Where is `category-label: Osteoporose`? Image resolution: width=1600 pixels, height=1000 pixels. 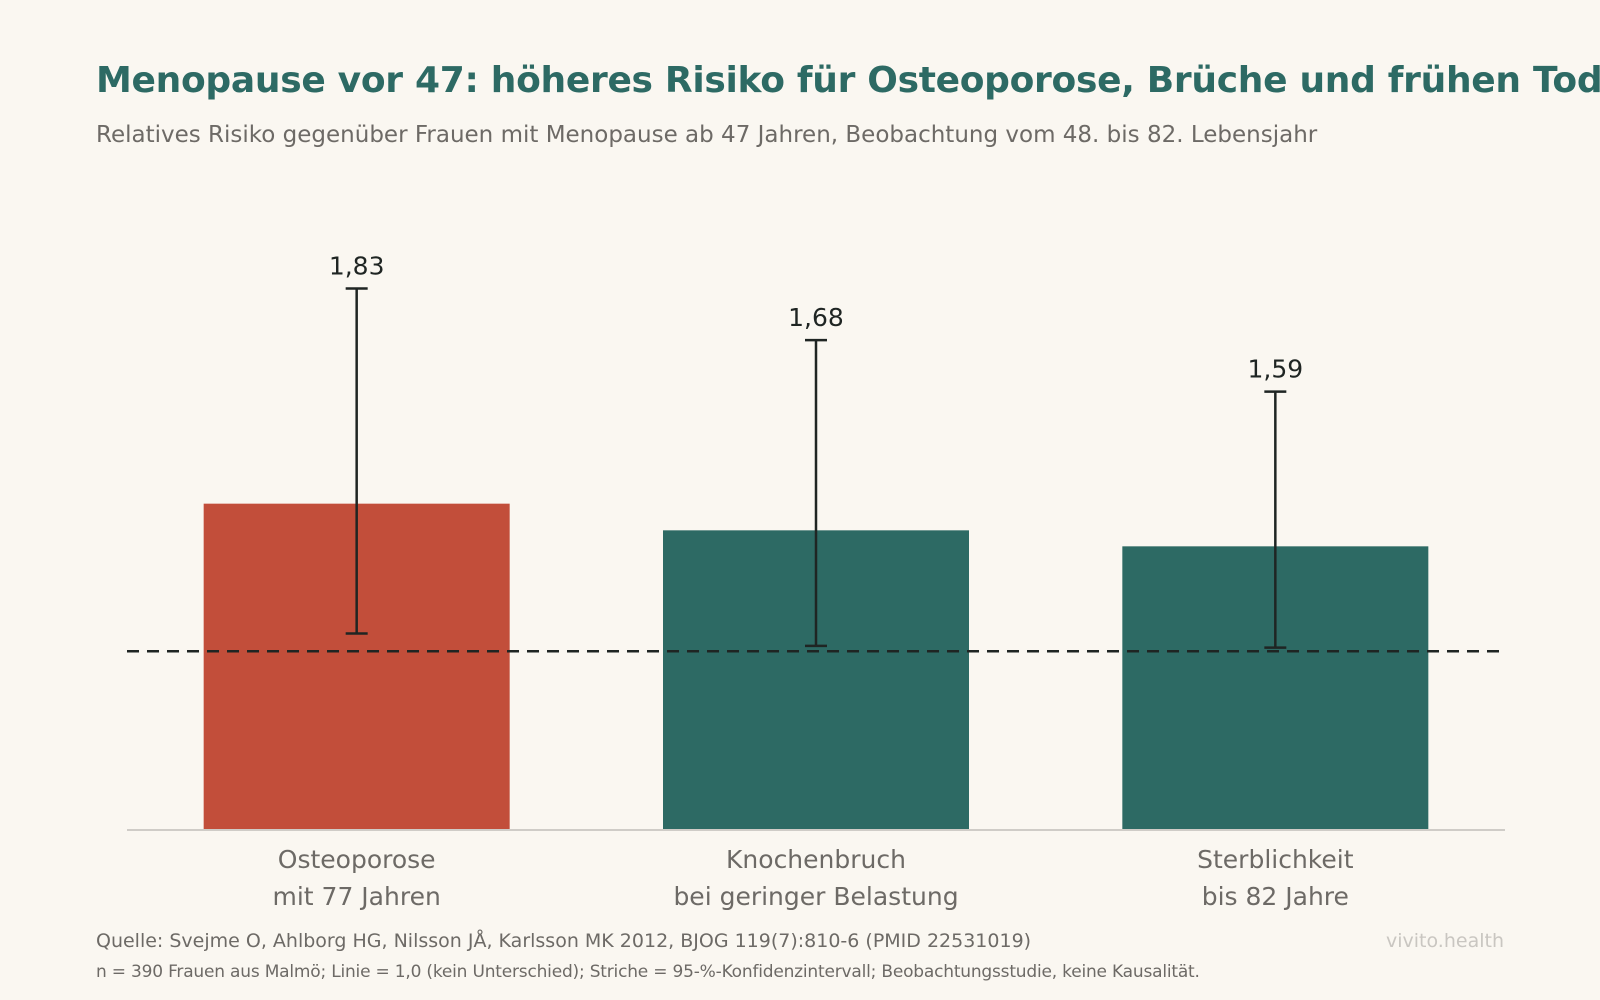
category-label: Osteoporose is located at coordinates (357, 859).